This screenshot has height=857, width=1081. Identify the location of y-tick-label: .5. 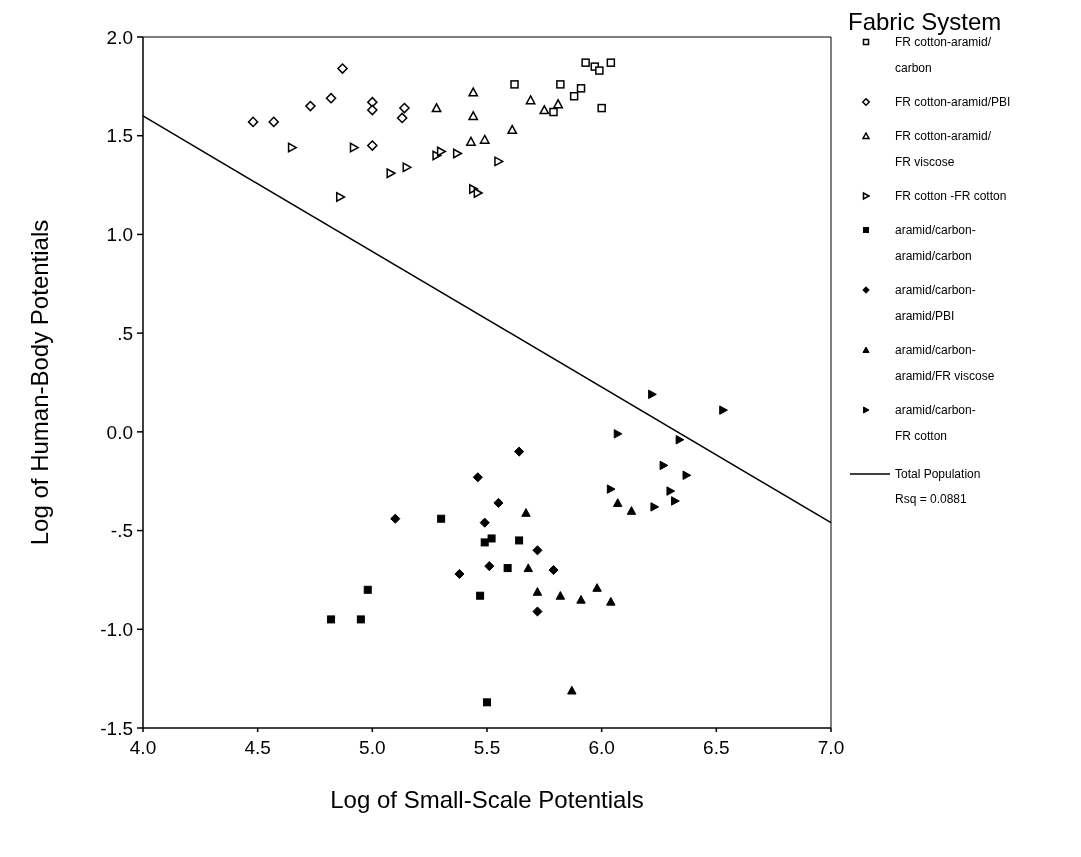
(125, 333).